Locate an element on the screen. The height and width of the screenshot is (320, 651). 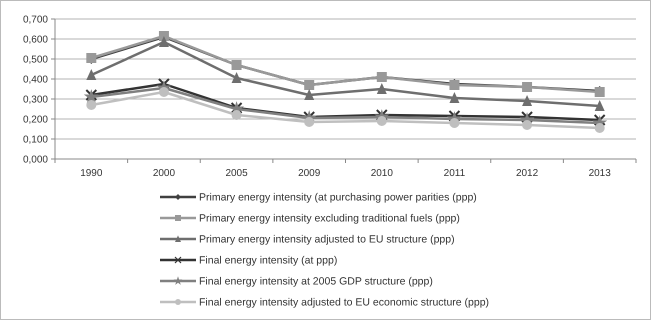
x-tick-label: 2000 is located at coordinates (164, 173).